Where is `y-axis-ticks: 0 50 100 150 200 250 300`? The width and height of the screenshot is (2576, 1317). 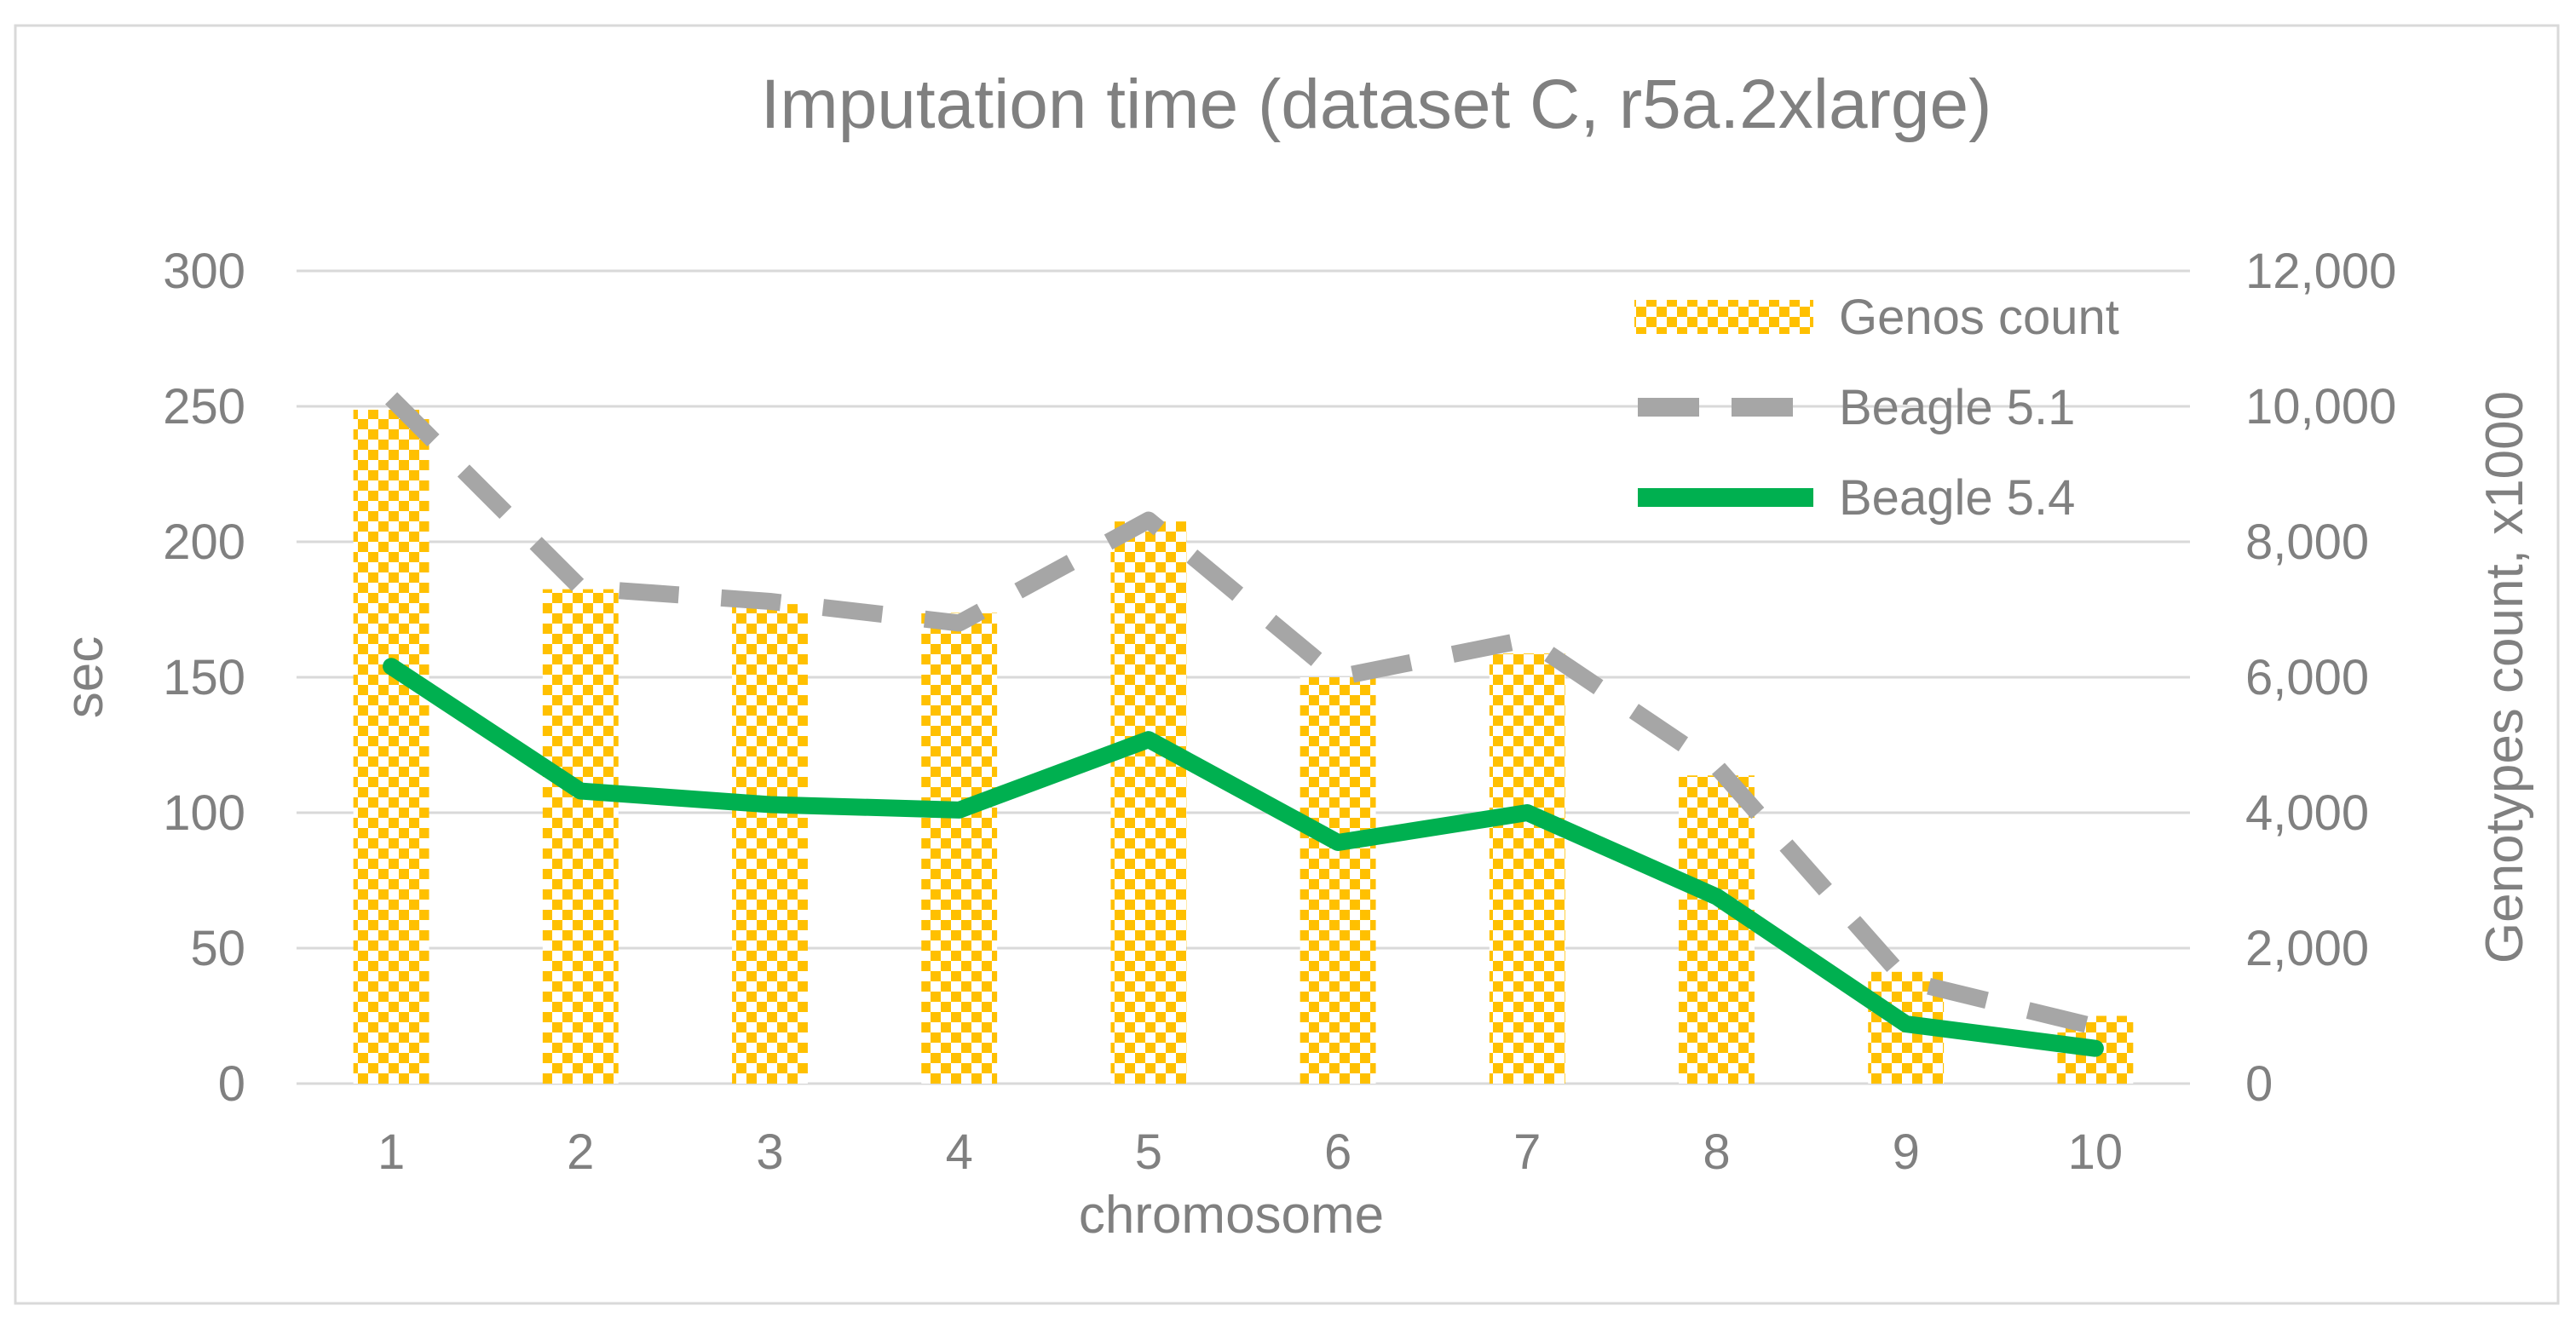
y-axis-ticks: 0 50 100 150 200 250 300 is located at coordinates (204, 678).